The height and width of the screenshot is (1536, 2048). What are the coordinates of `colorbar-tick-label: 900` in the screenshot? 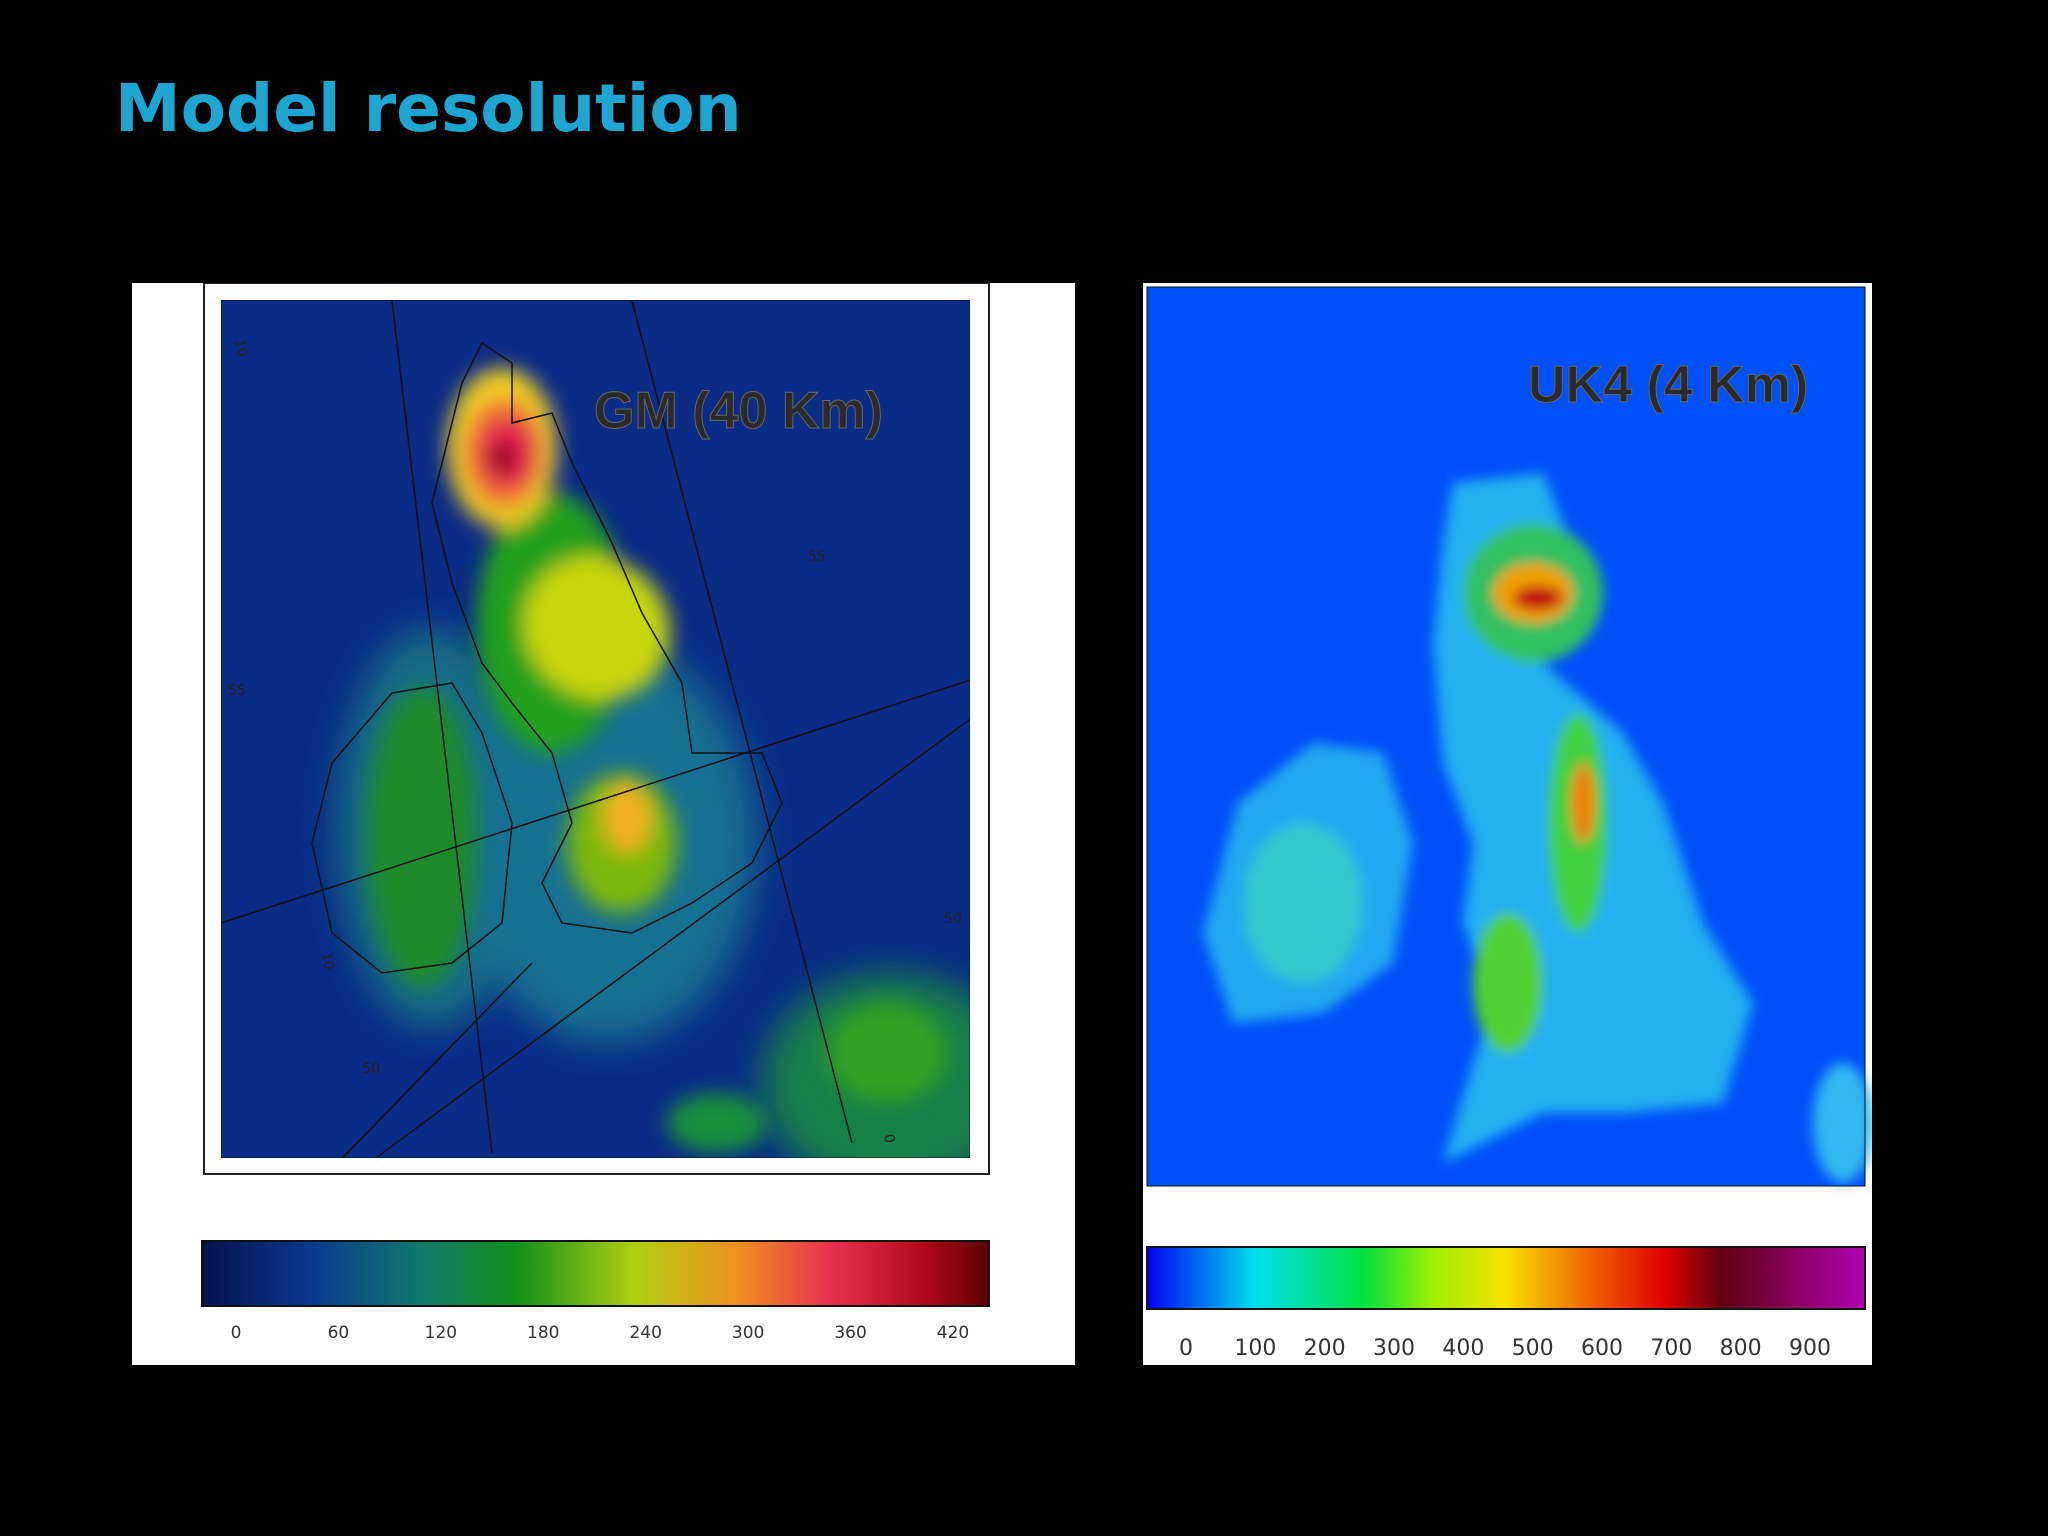 It's located at (1810, 1348).